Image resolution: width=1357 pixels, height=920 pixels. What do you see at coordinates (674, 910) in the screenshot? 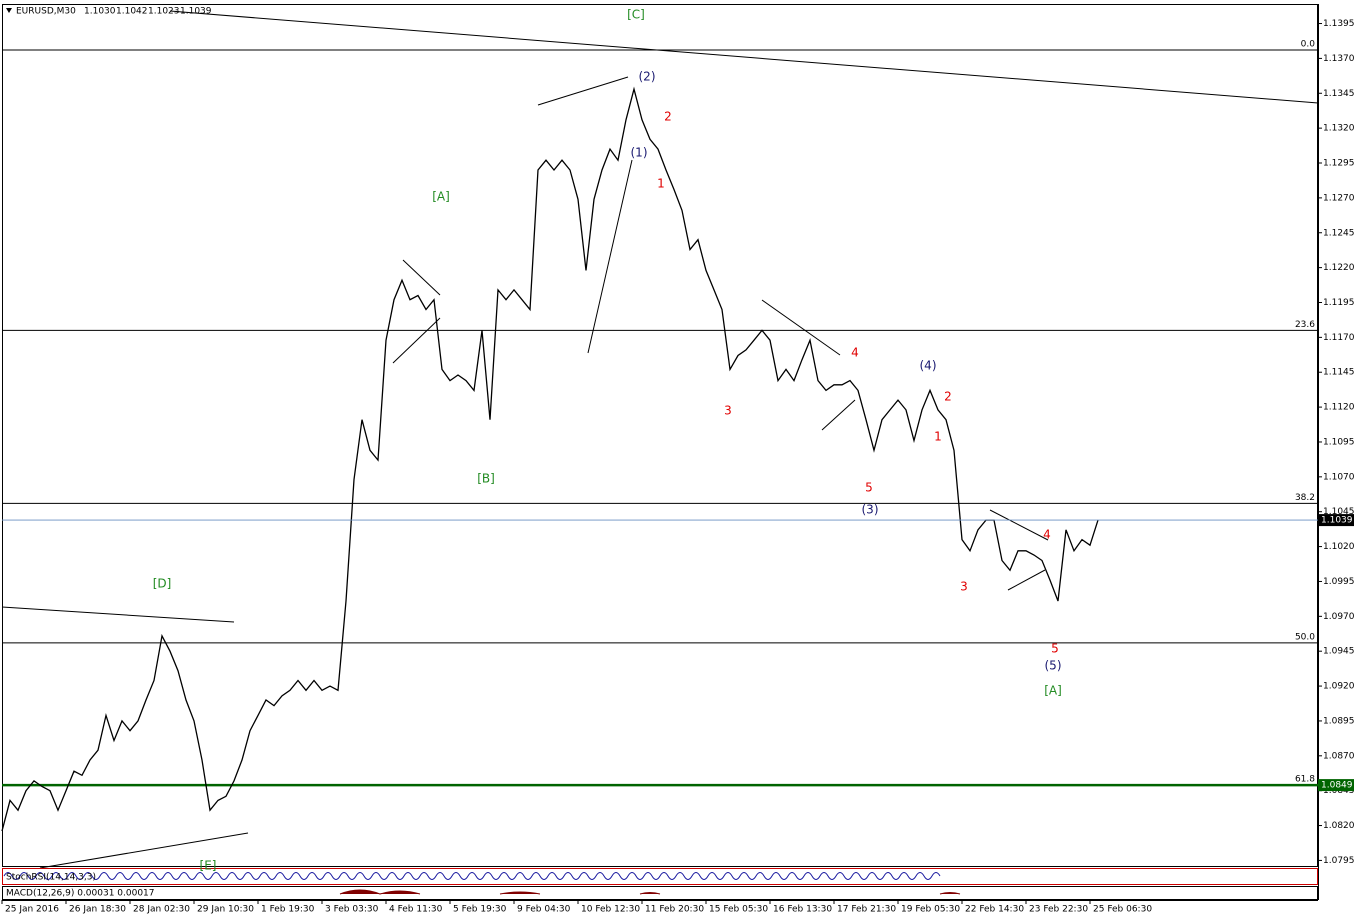
I see `x-tick-label: 11 Feb 20:30` at bounding box center [674, 910].